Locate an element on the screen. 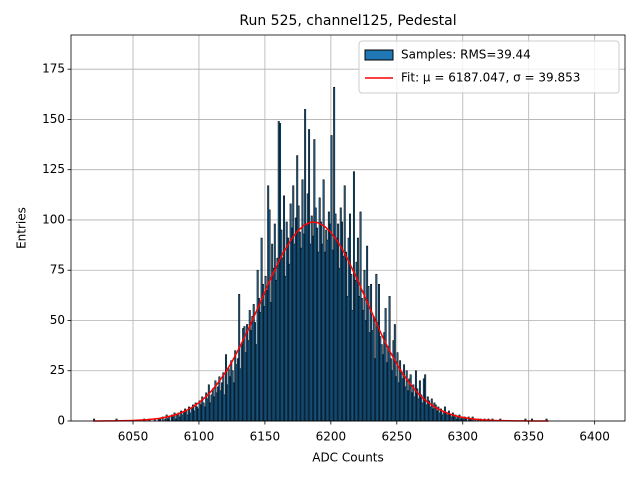 The image size is (640, 480). y-tick-label: 25 is located at coordinates (57, 370).